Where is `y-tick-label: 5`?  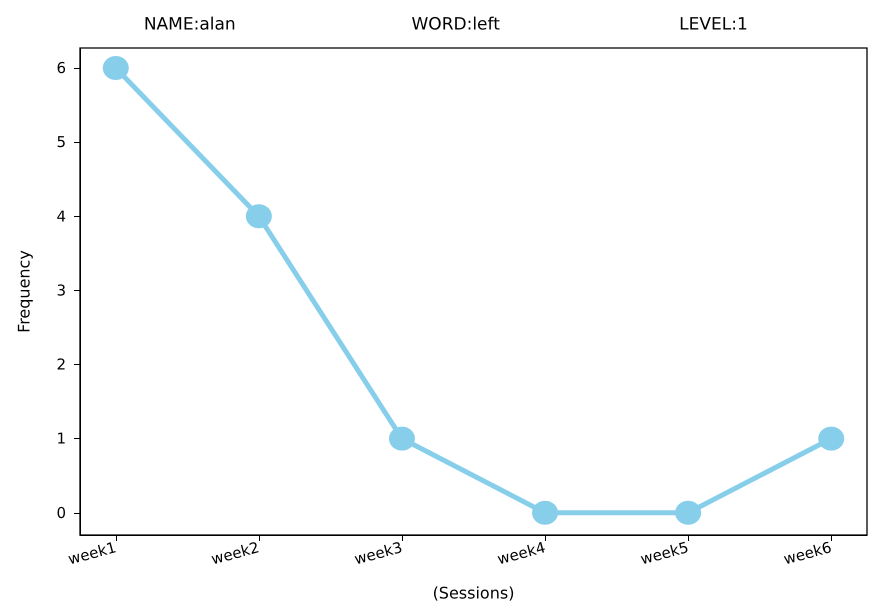
y-tick-label: 5 is located at coordinates (61, 142).